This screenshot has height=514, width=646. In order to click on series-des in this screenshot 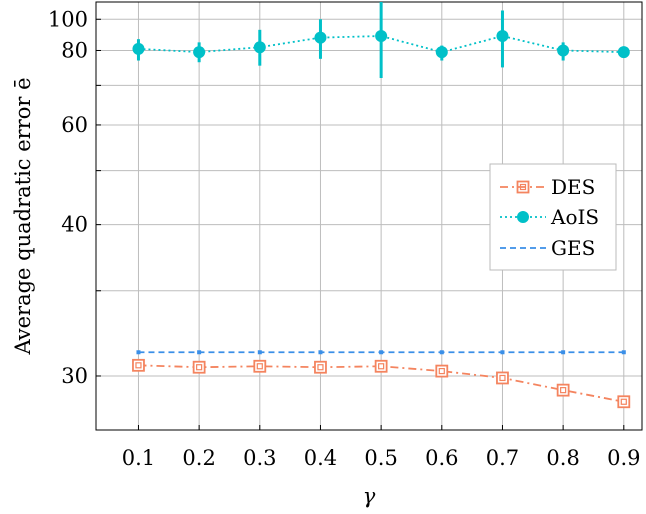, I will do `click(381, 383)`.